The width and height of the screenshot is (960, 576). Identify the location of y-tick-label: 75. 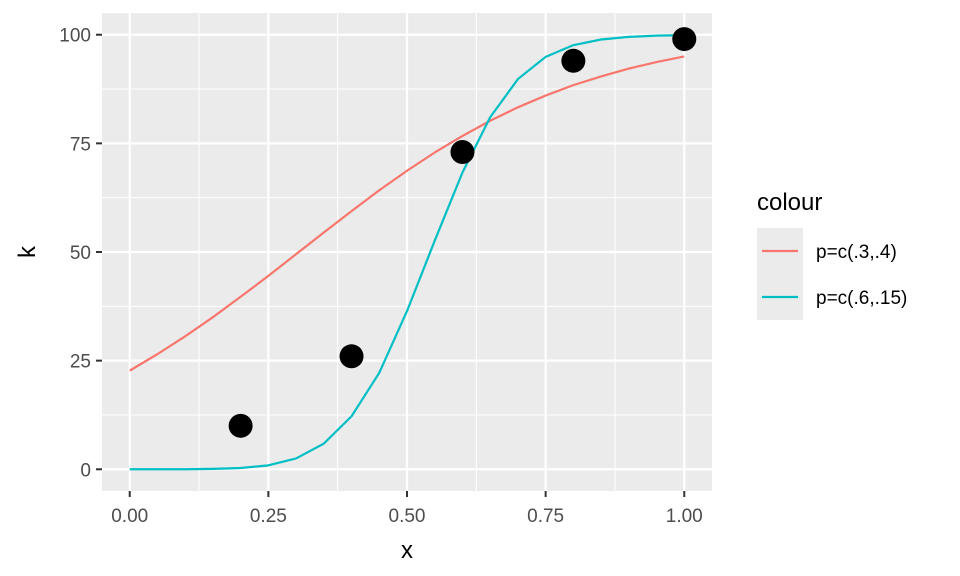
(80, 144).